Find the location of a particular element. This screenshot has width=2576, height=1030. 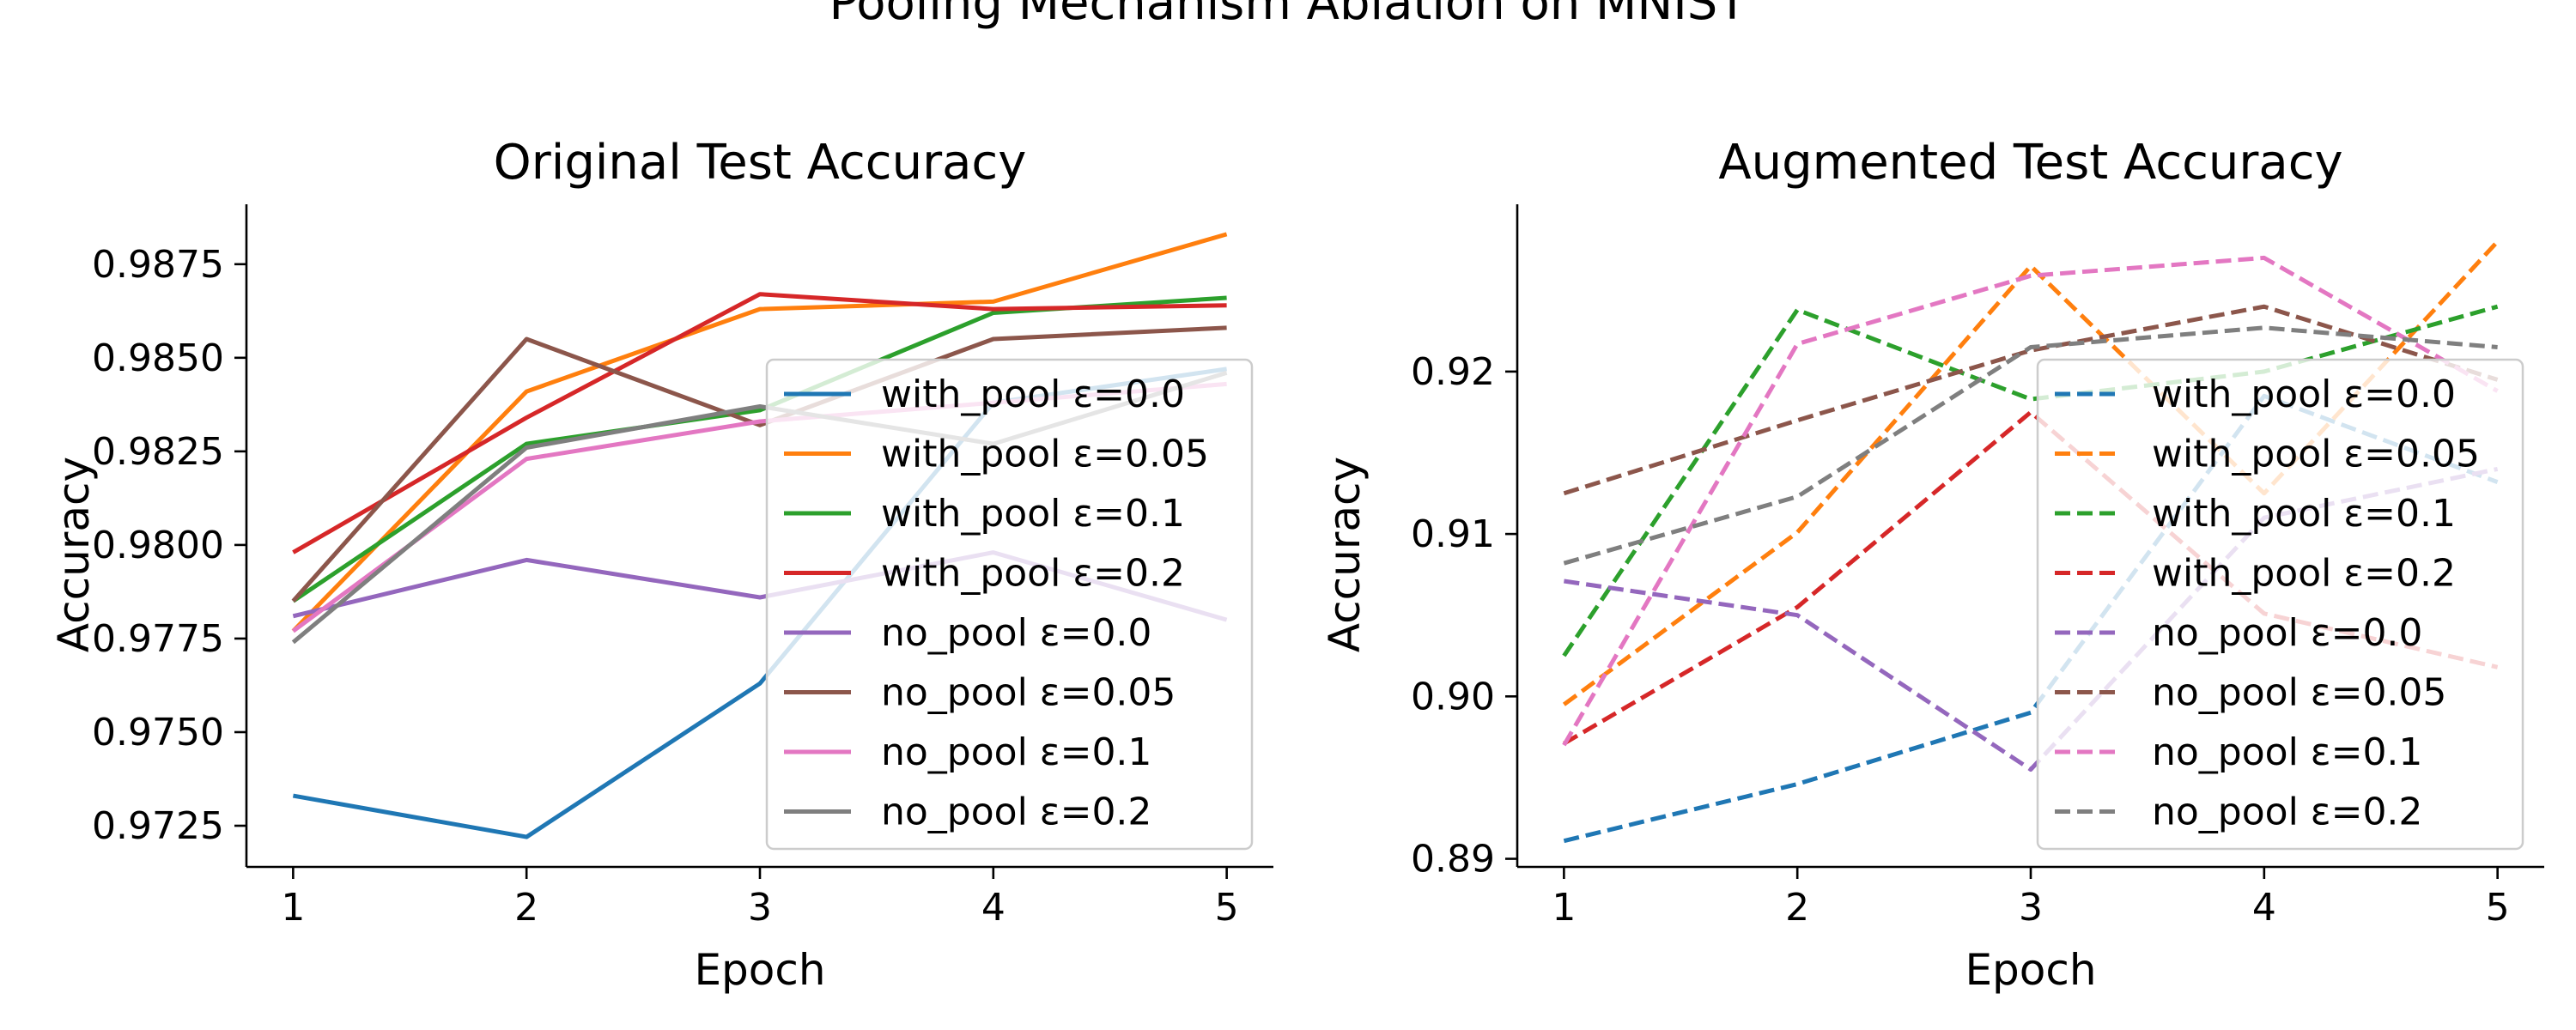

y-tick-label: 0.91 is located at coordinates (1453, 534).